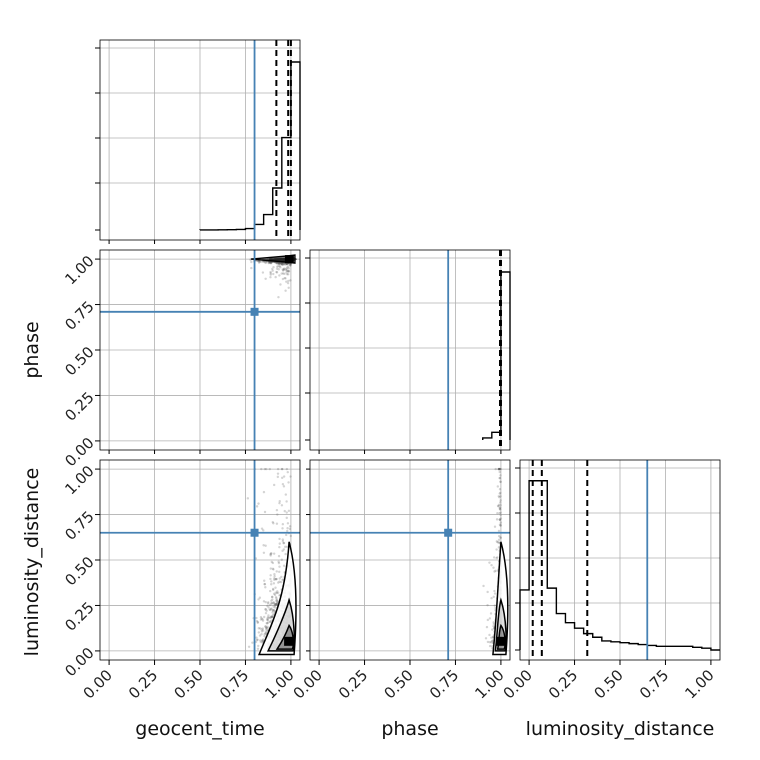 This screenshot has width=760, height=760. I want to click on y-tick-label: 0.25, so click(79, 406).